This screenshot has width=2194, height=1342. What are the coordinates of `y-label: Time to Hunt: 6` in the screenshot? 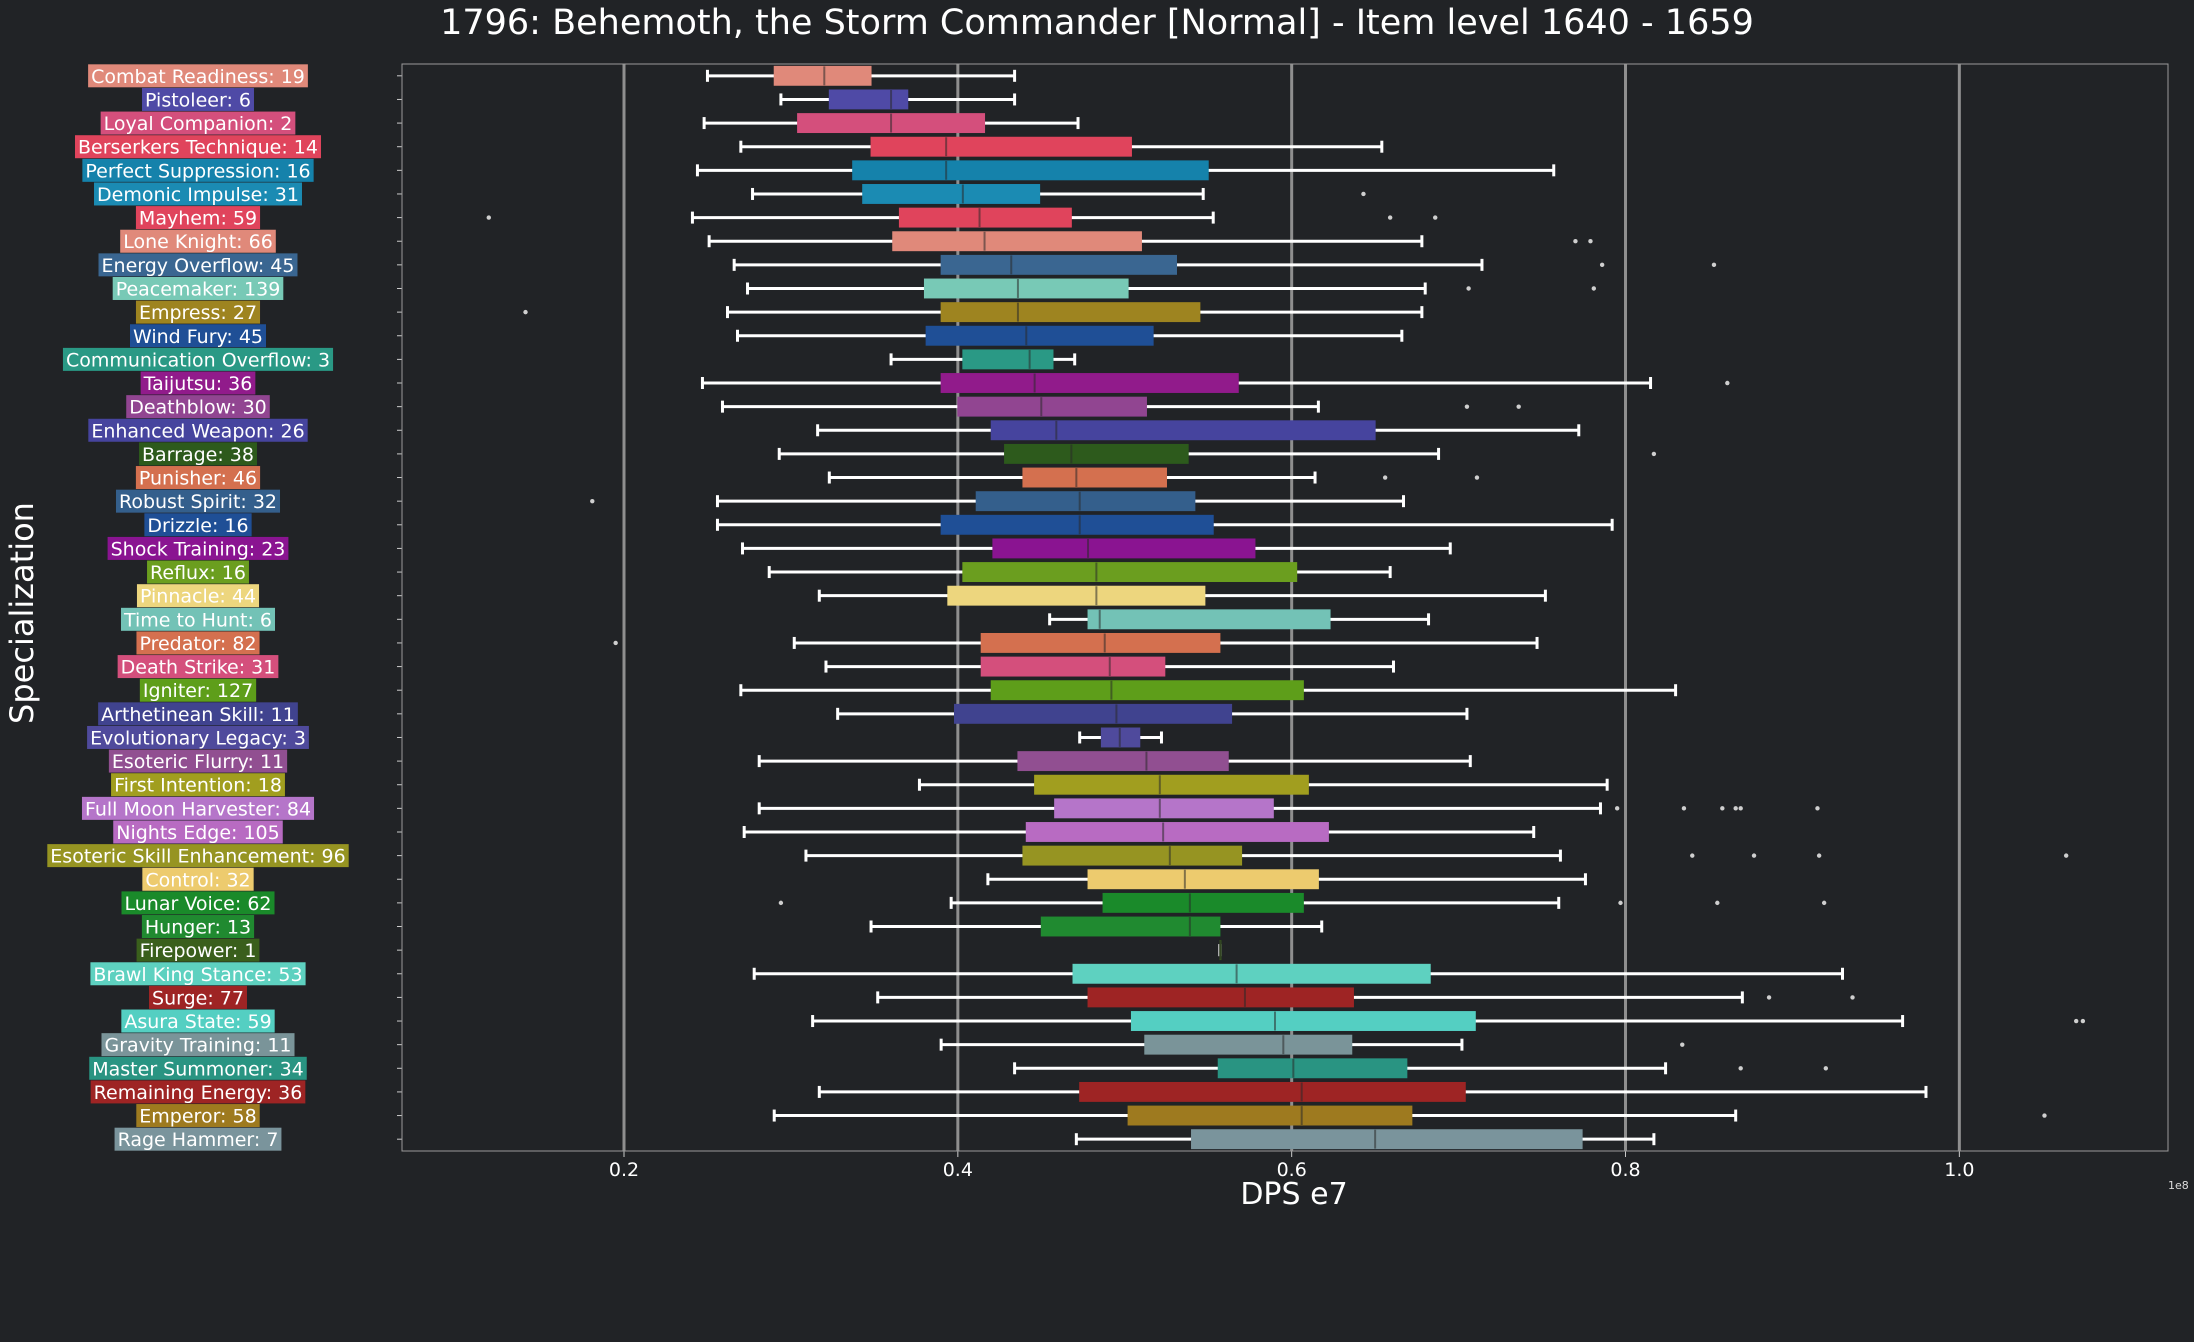 It's located at (198, 619).